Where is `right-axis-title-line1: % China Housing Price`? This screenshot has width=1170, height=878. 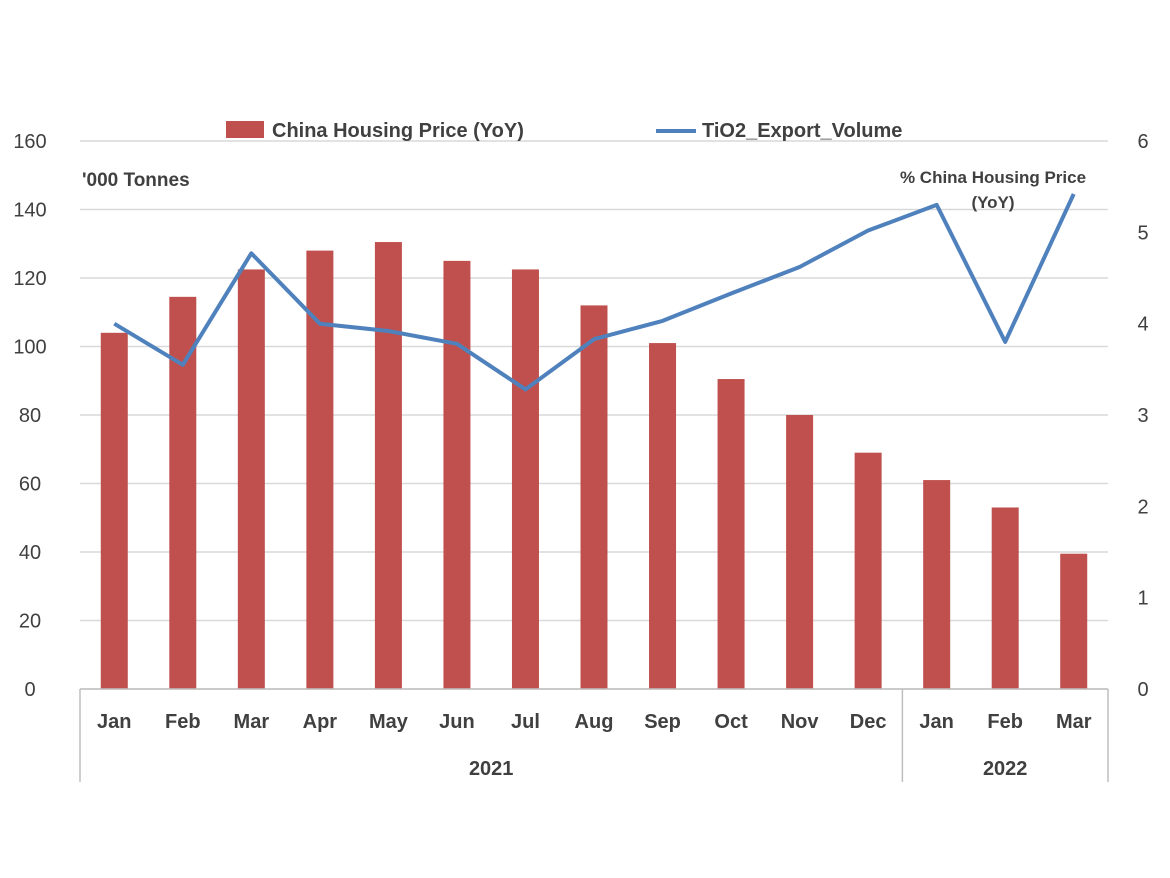
right-axis-title-line1: % China Housing Price is located at coordinates (993, 177).